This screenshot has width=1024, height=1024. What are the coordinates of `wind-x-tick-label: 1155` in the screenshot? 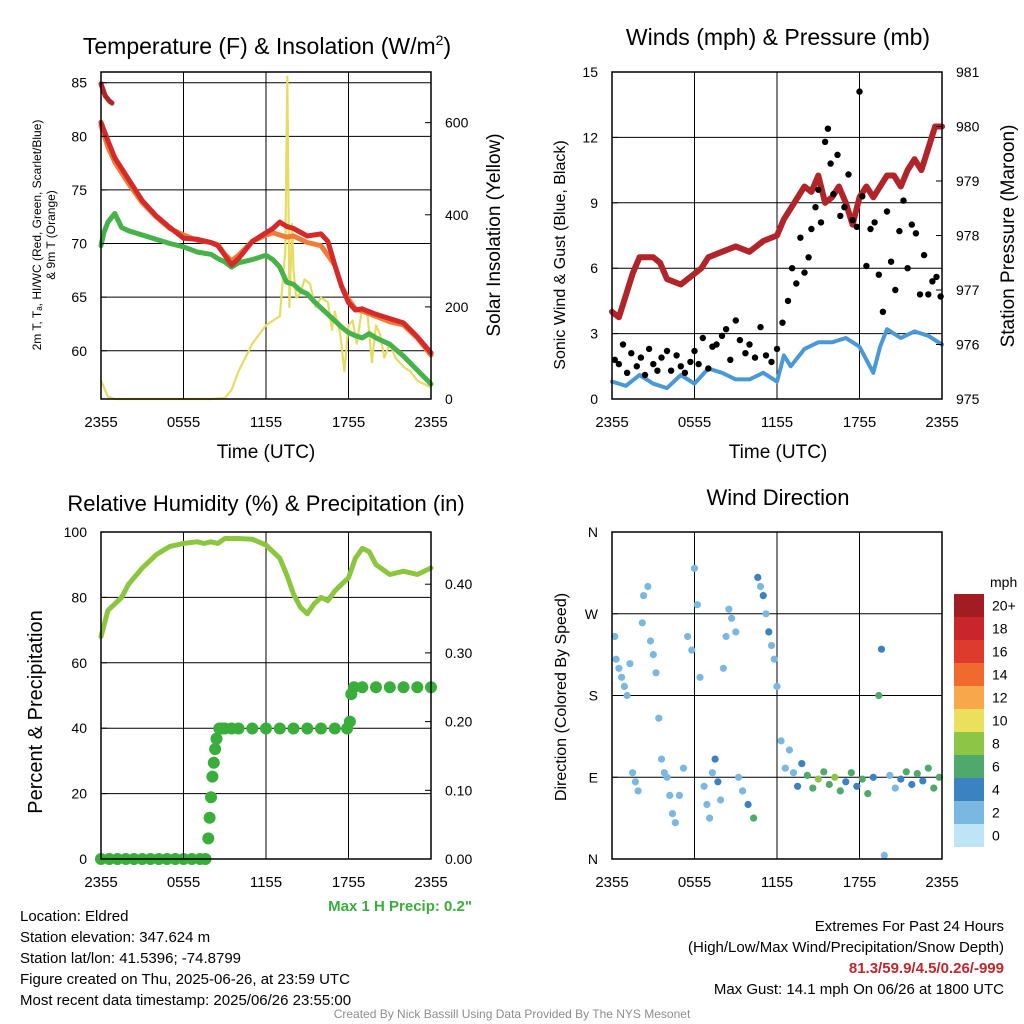 It's located at (777, 422).